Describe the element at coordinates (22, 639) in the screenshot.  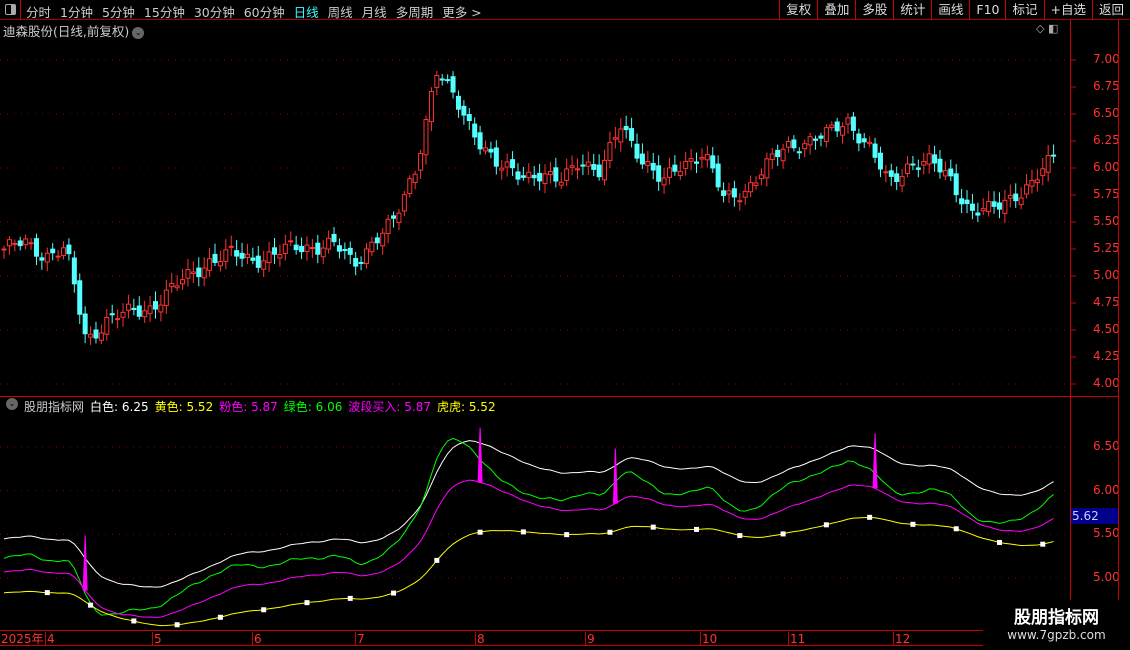
I see `year-label: 2025年` at that location.